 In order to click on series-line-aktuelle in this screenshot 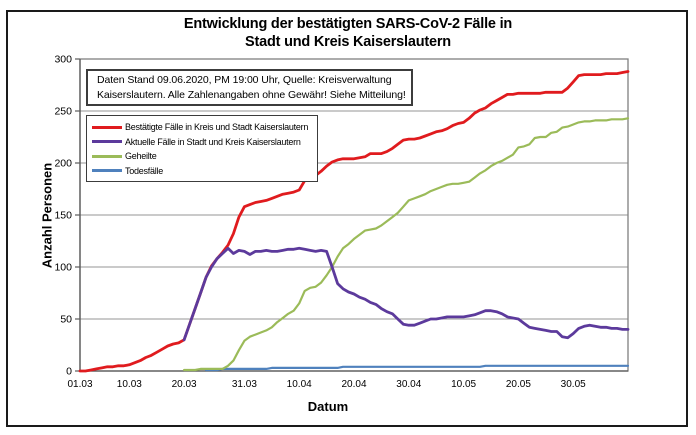, I will do `click(406, 294)`.